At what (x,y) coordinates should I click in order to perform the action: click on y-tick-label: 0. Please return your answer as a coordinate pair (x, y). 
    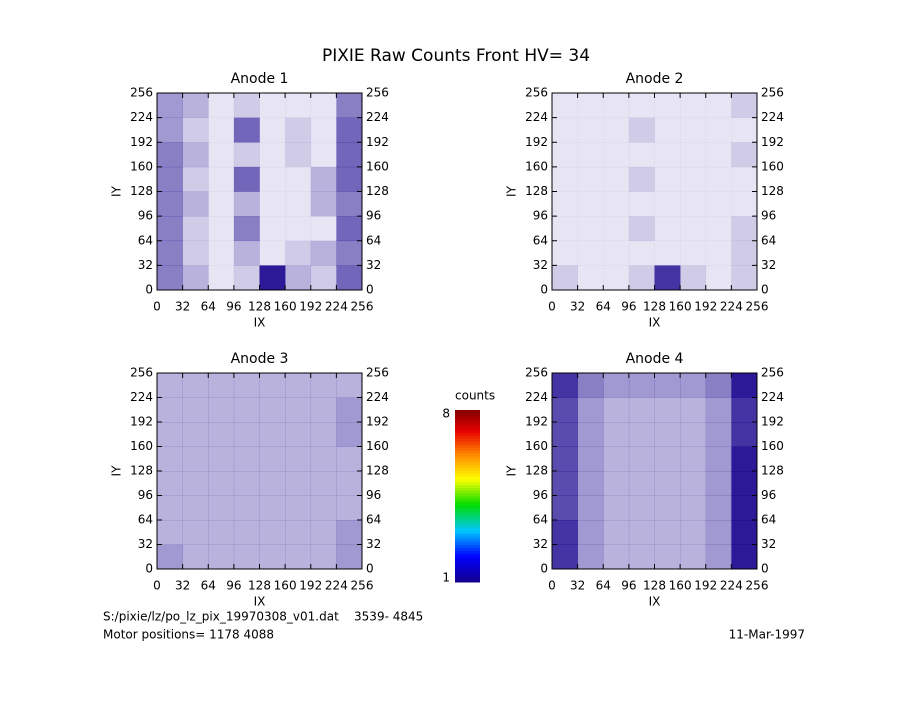
    Looking at the image, I should click on (149, 290).